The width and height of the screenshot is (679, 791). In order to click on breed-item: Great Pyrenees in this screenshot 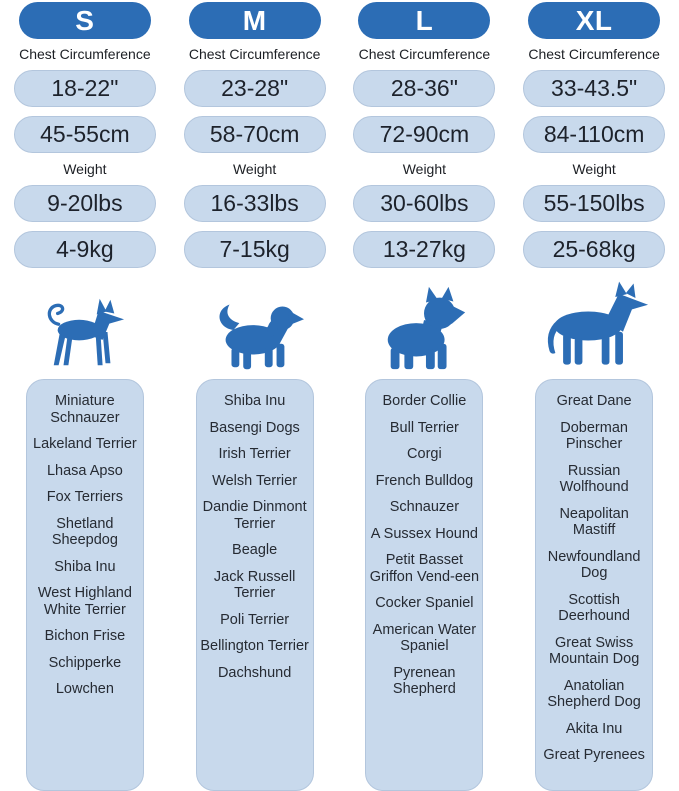, I will do `click(594, 755)`.